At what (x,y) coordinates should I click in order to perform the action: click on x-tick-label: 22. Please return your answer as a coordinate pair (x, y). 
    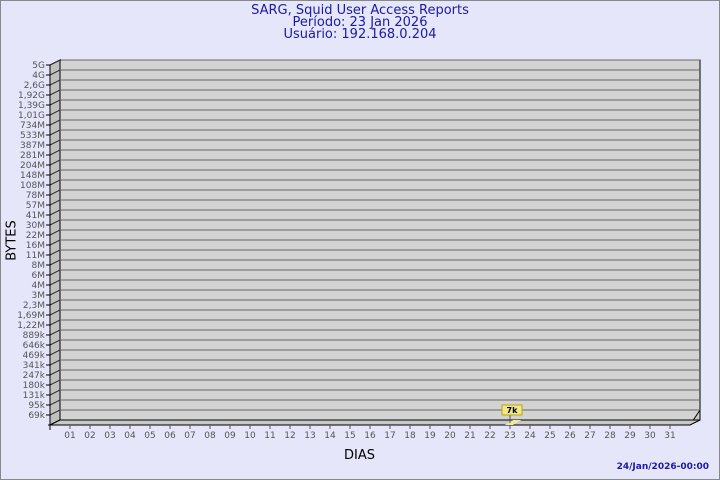
    Looking at the image, I should click on (489, 436).